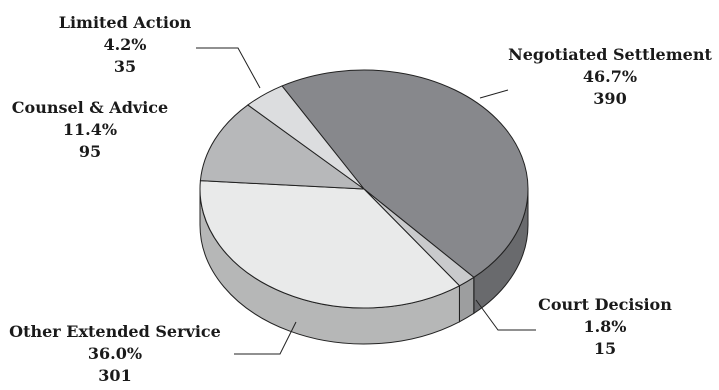 The width and height of the screenshot is (719, 390). I want to click on slice-label-limited-action: Limited Action 4.2% 35, so click(125, 45).